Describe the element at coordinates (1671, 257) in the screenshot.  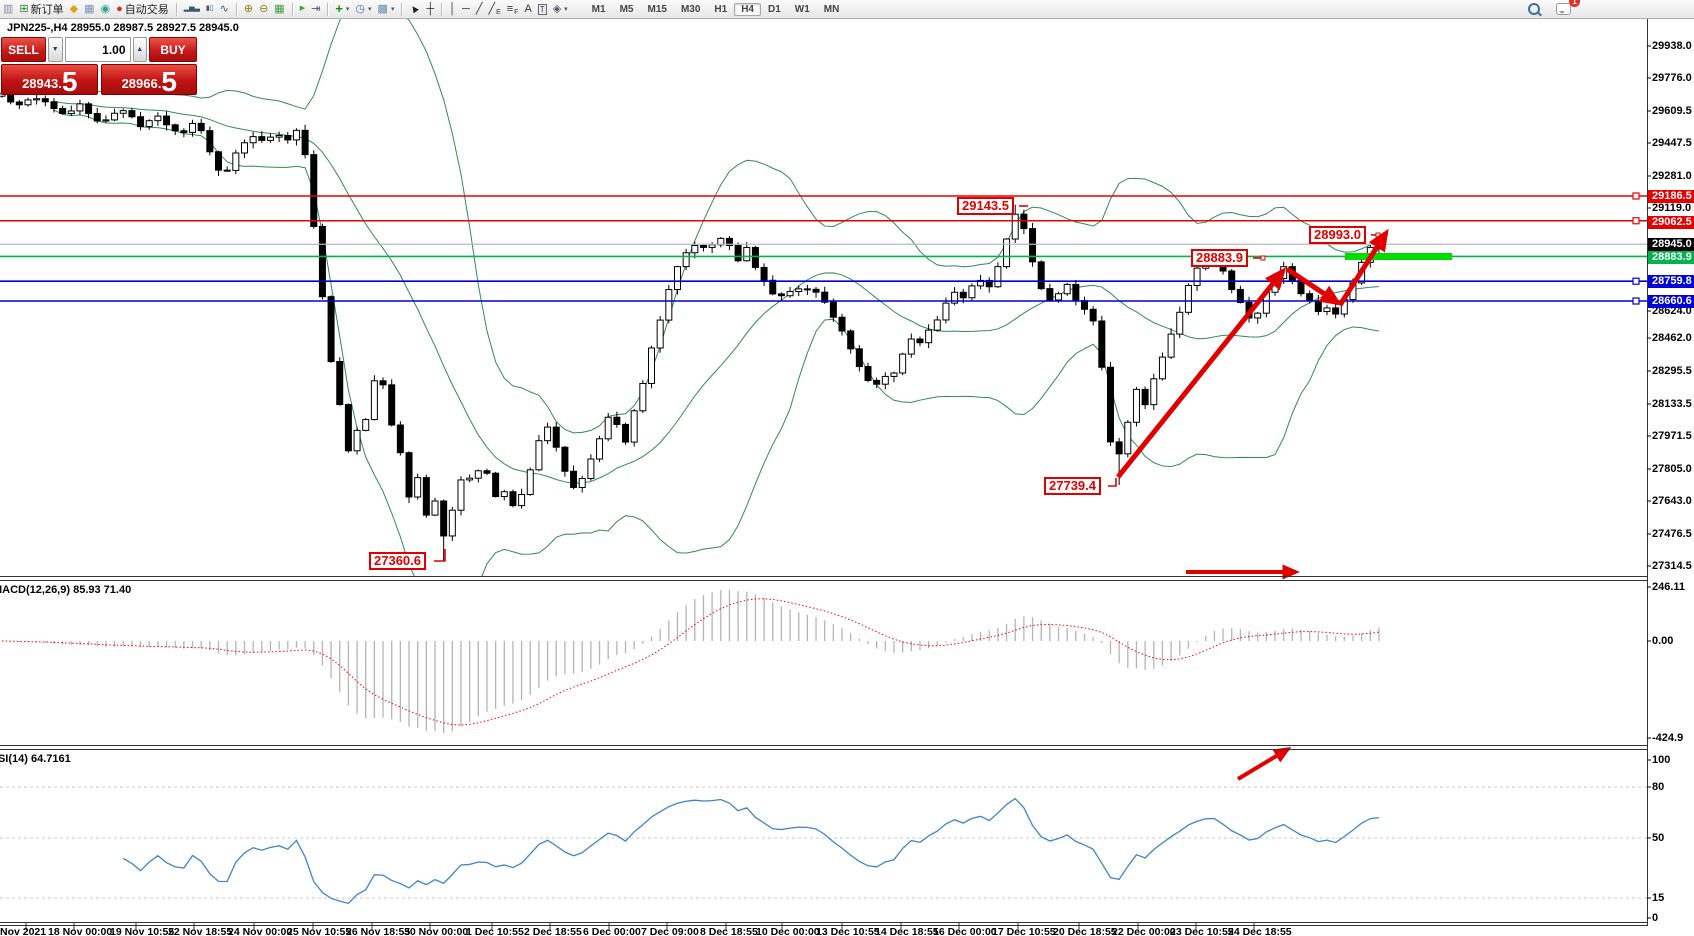
I see `price-axis-badge: 28883.9` at that location.